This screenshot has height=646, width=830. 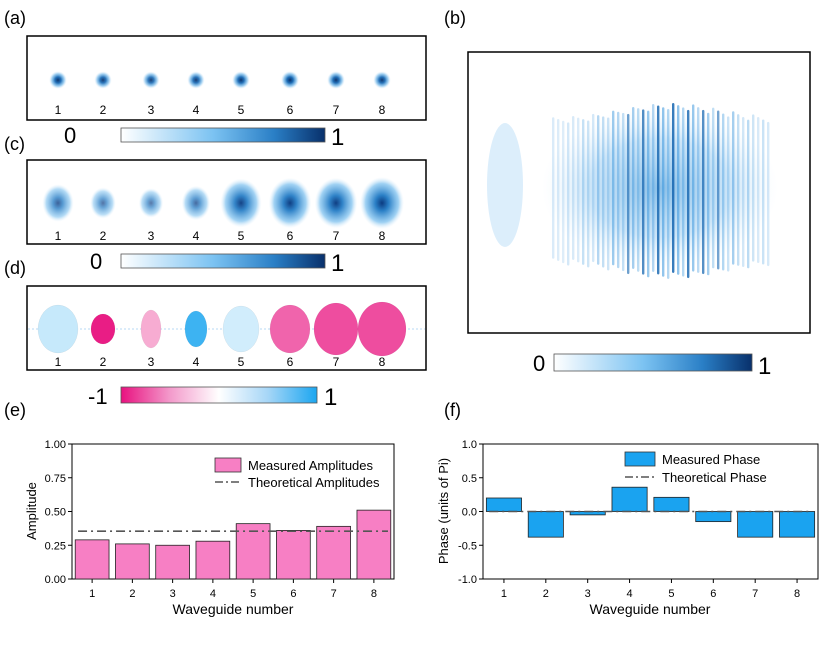 What do you see at coordinates (337, 137) in the screenshot?
I see `colorbar-a-max: 1` at bounding box center [337, 137].